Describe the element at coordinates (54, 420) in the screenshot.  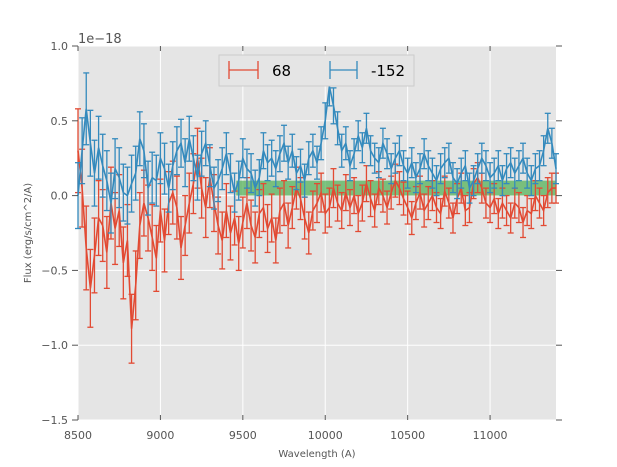
I see `y-tick-label: −1.5` at that location.